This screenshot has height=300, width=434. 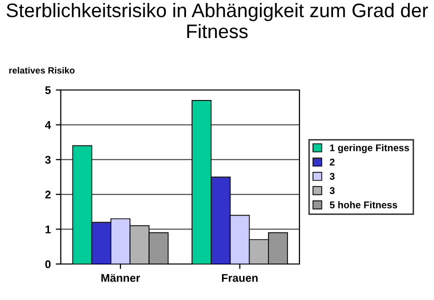 I want to click on legend-label: 5 hohe Fitness, so click(x=364, y=204).